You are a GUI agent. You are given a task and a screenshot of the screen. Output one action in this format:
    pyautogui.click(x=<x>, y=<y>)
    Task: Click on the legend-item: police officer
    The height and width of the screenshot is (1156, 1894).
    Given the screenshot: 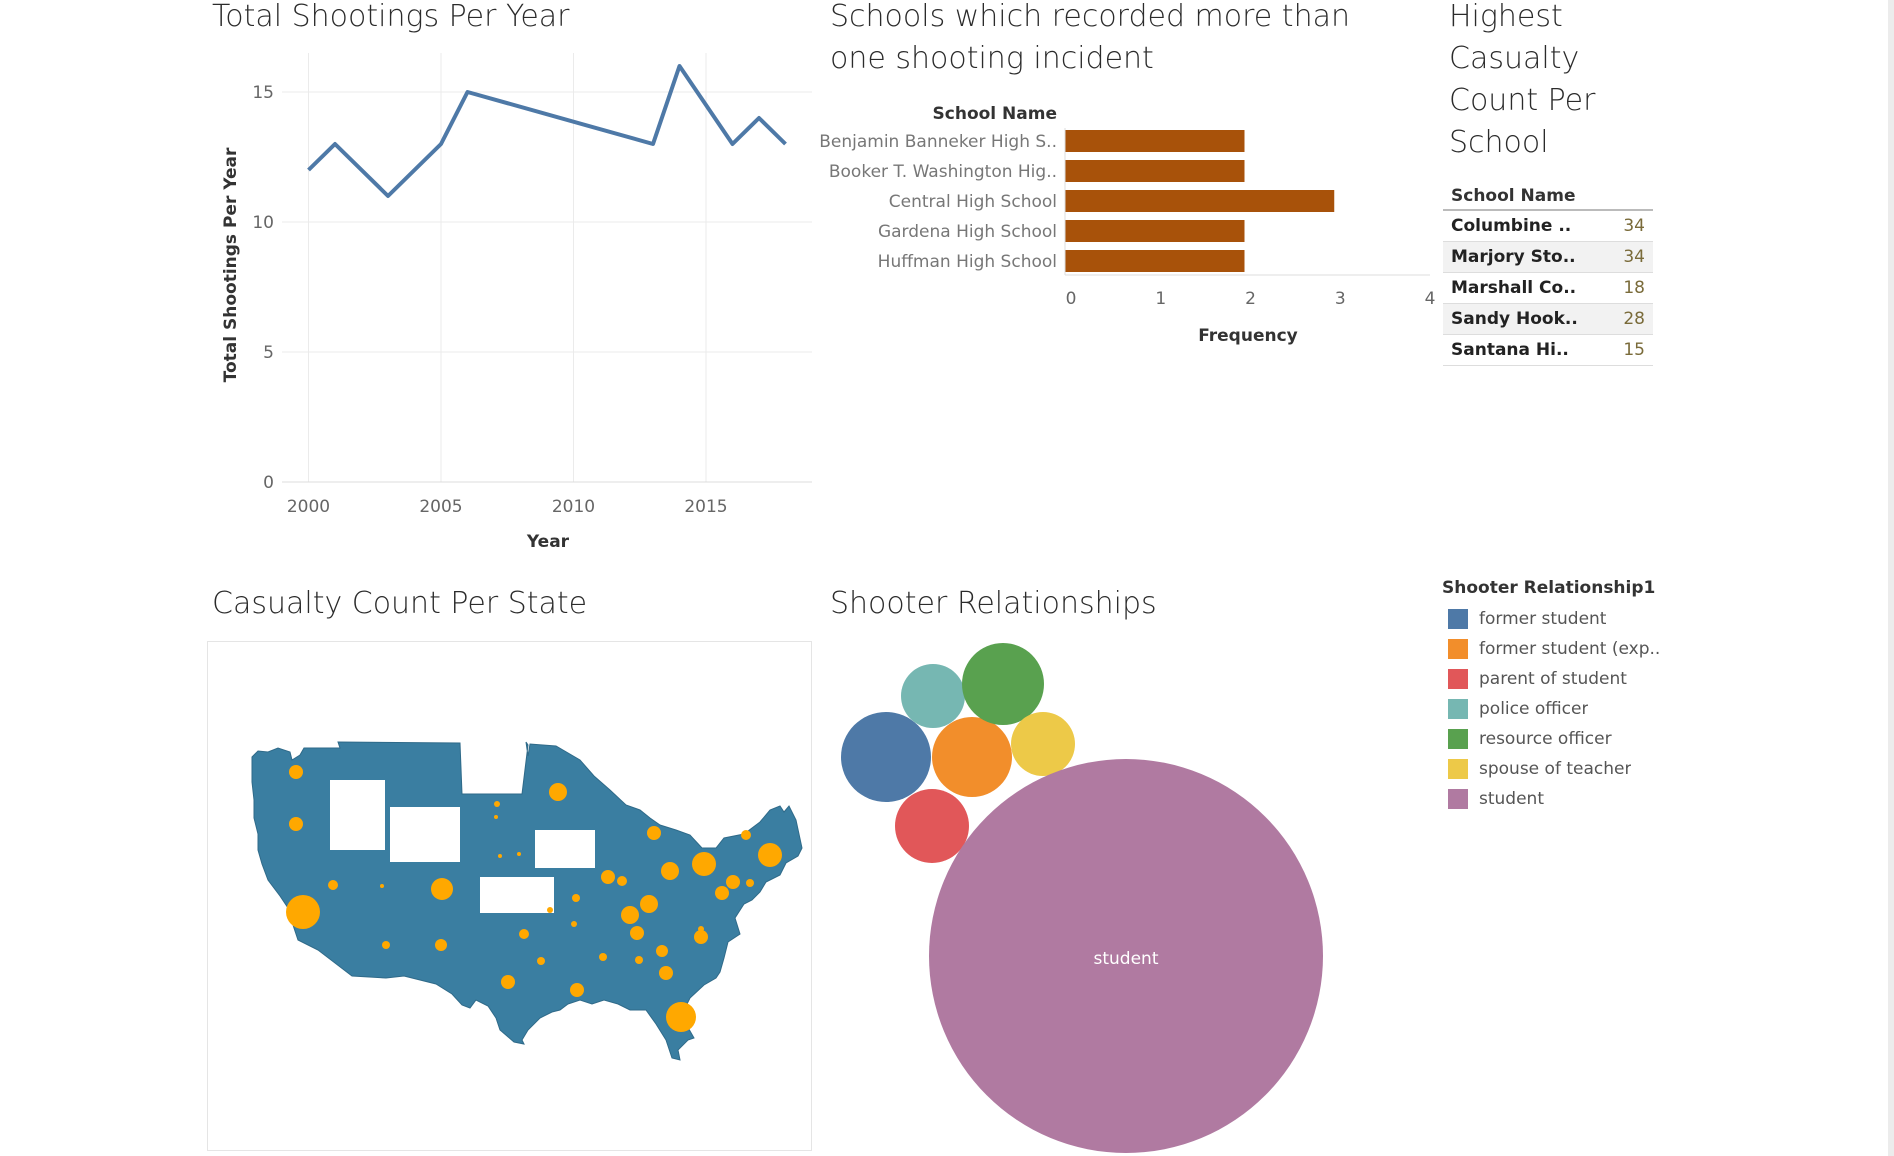 What is the action you would take?
    pyautogui.click(x=1557, y=709)
    